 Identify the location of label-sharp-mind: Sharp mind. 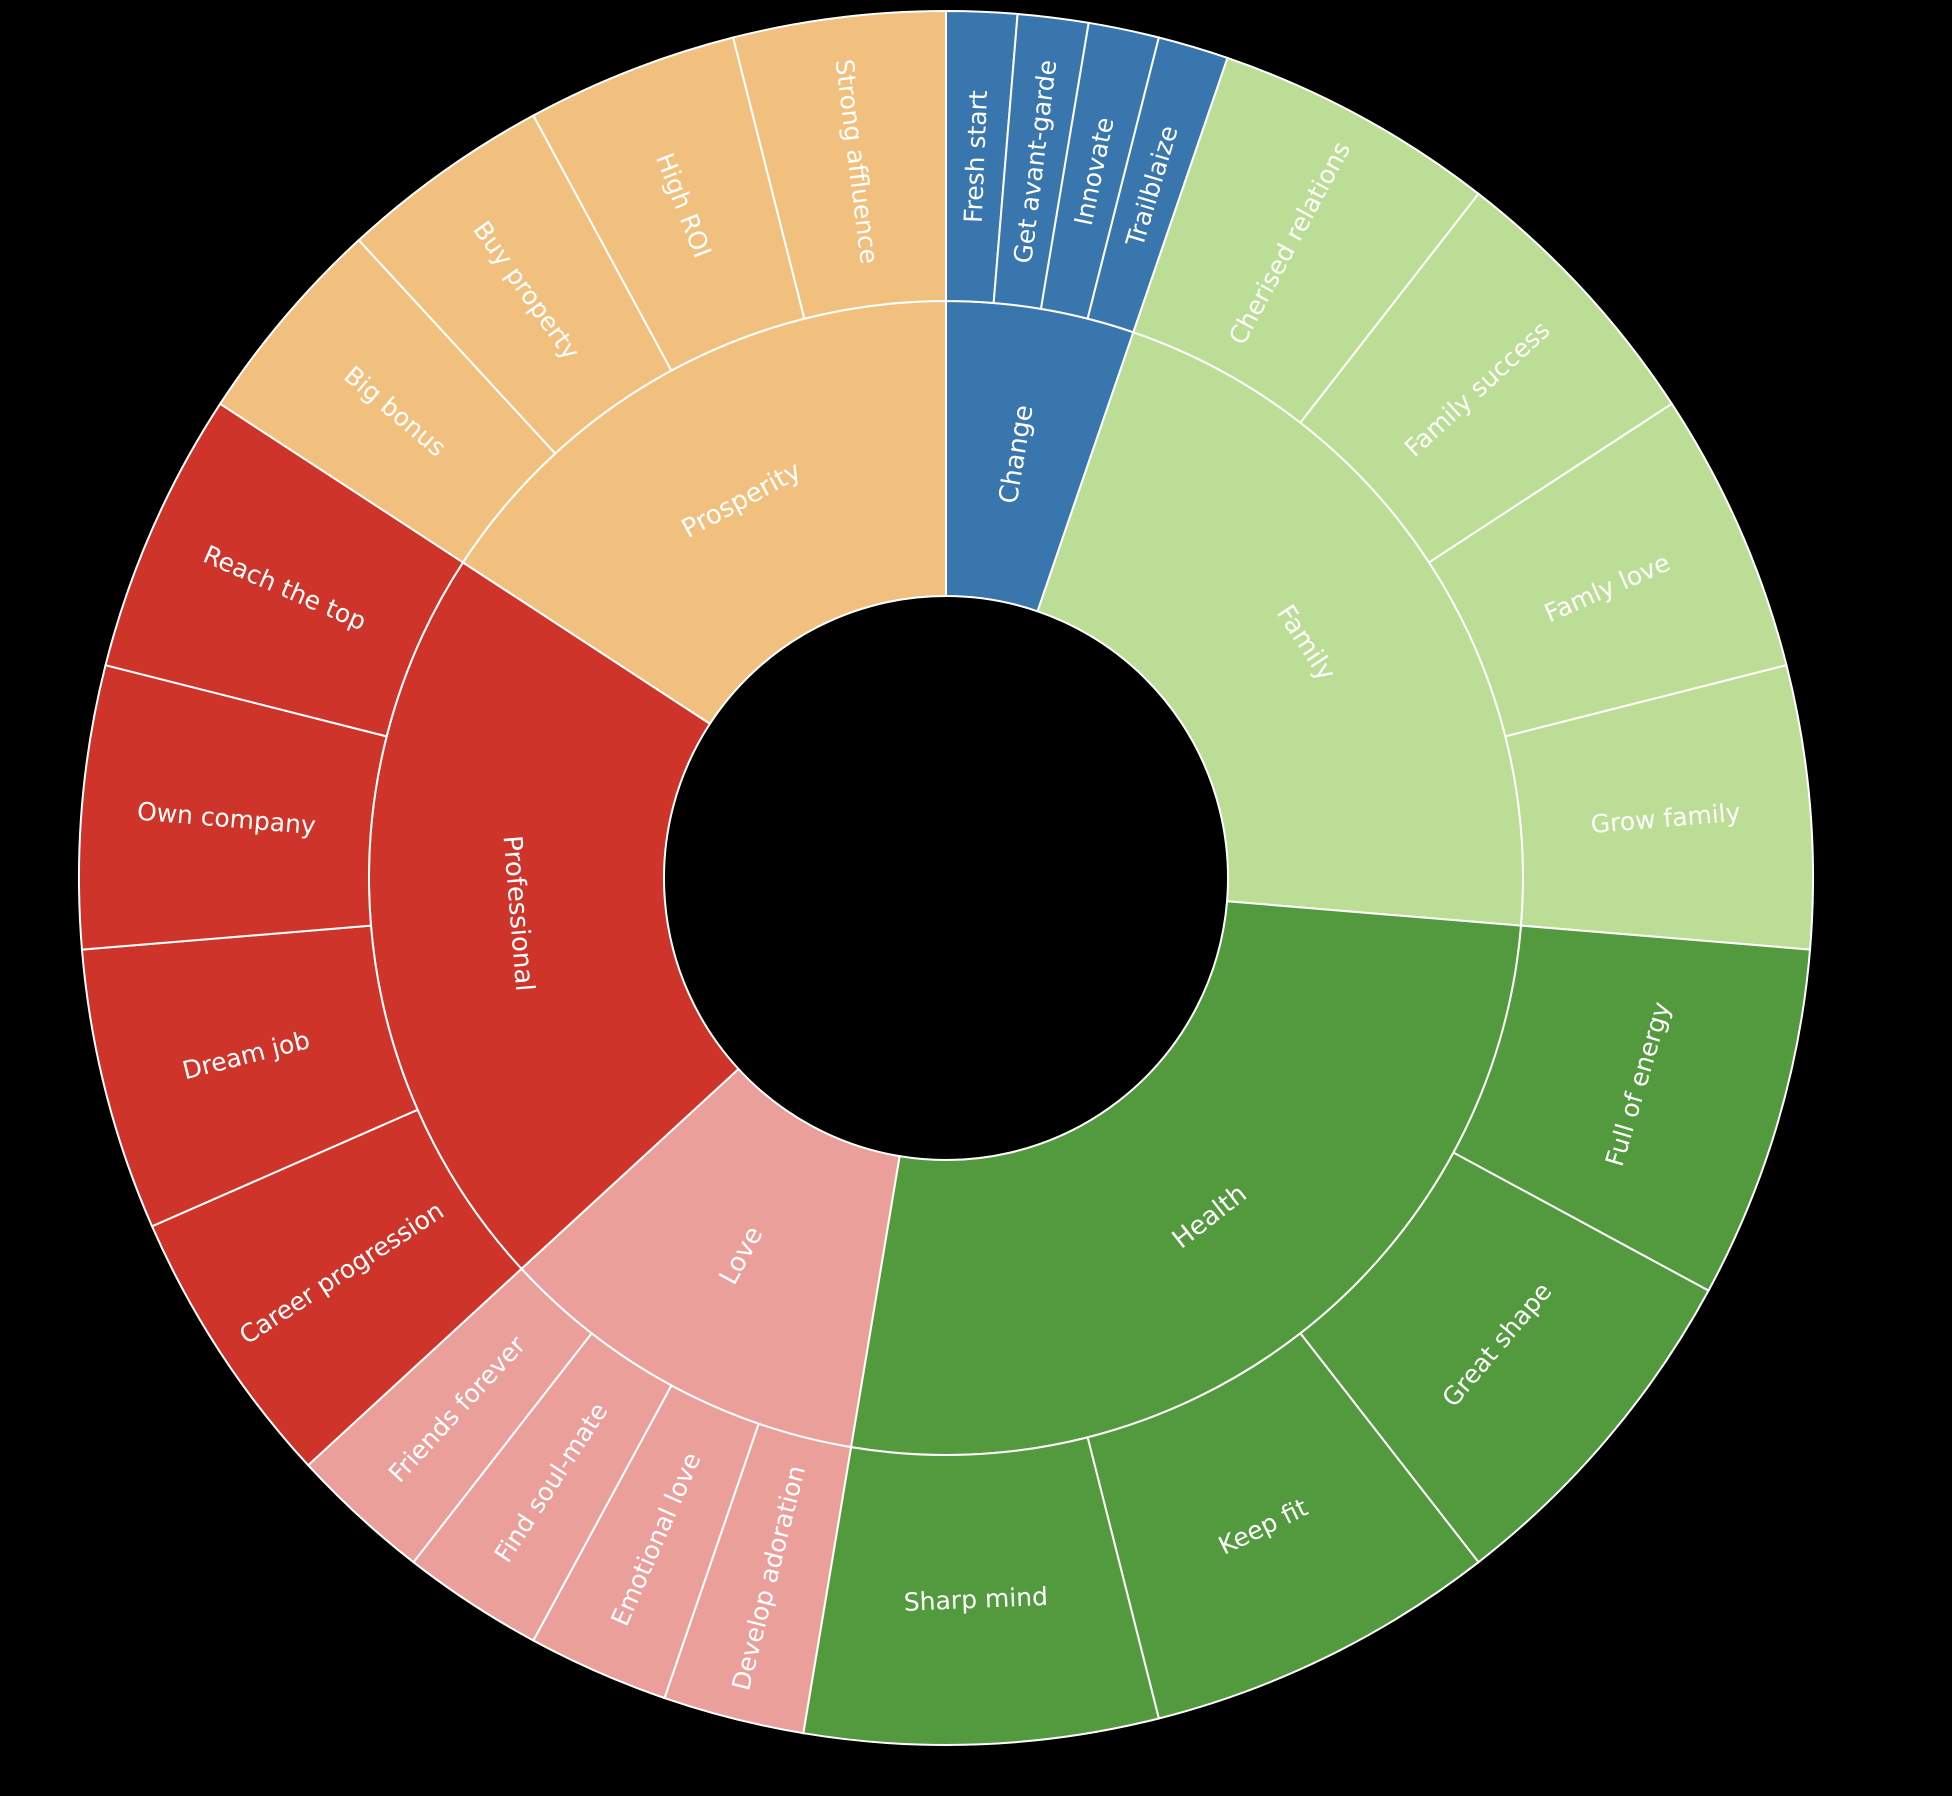
(975, 1599).